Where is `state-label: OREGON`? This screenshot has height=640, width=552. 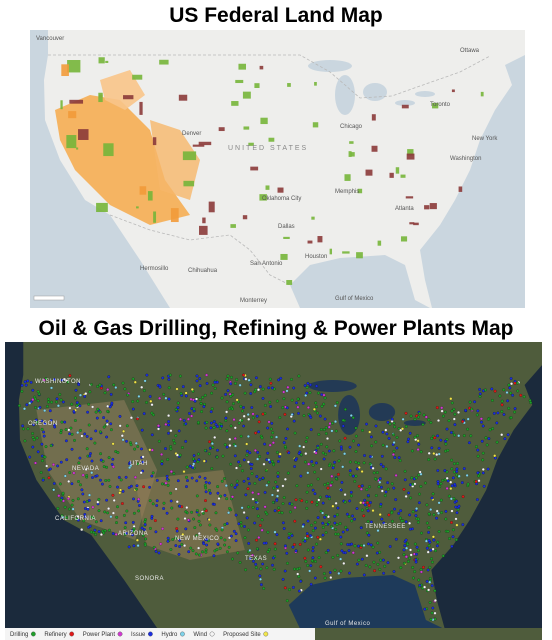 state-label: OREGON is located at coordinates (43, 424).